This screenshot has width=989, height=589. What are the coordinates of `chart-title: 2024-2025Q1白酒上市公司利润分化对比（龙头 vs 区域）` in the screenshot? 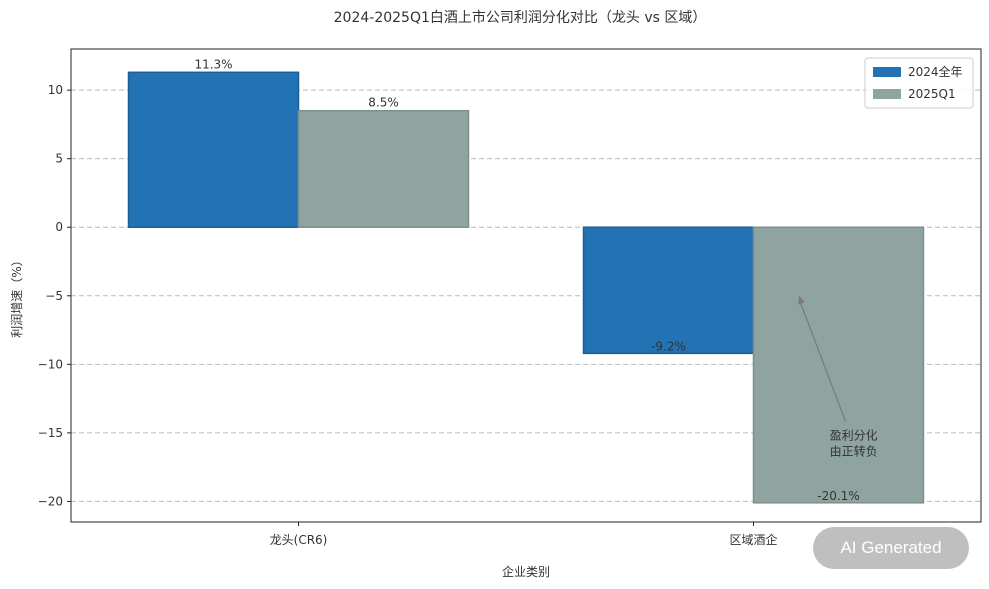 It's located at (520, 17).